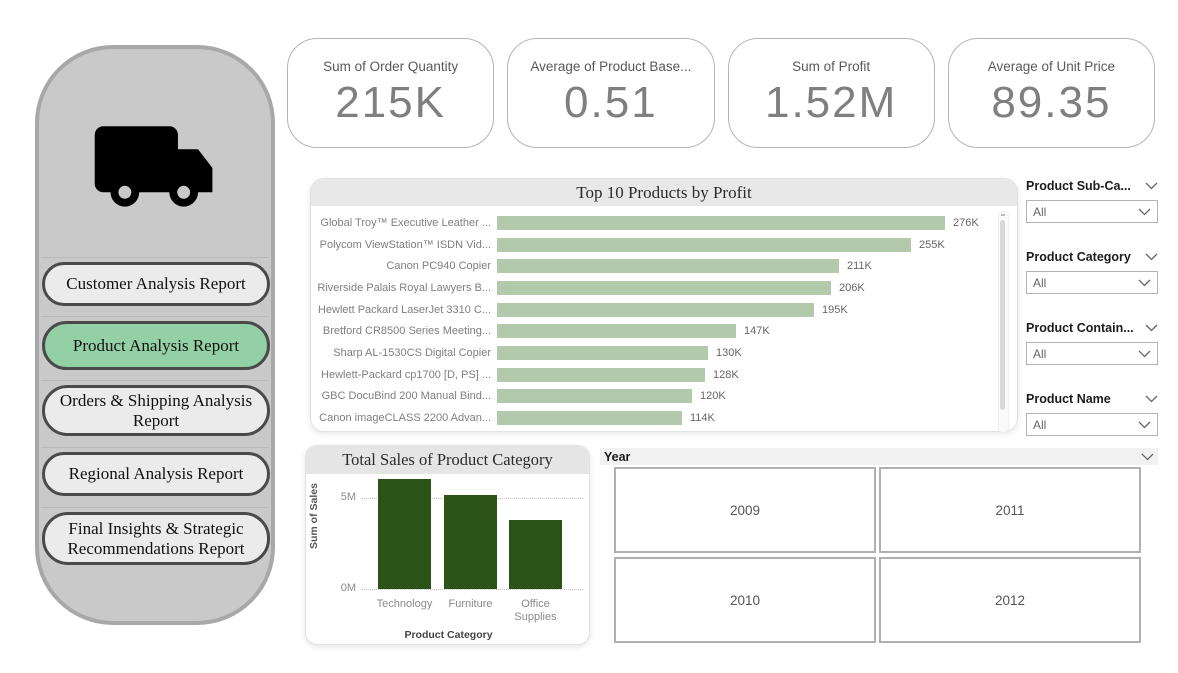 The width and height of the screenshot is (1178, 673). I want to click on filter-label: Product Name, so click(1092, 399).